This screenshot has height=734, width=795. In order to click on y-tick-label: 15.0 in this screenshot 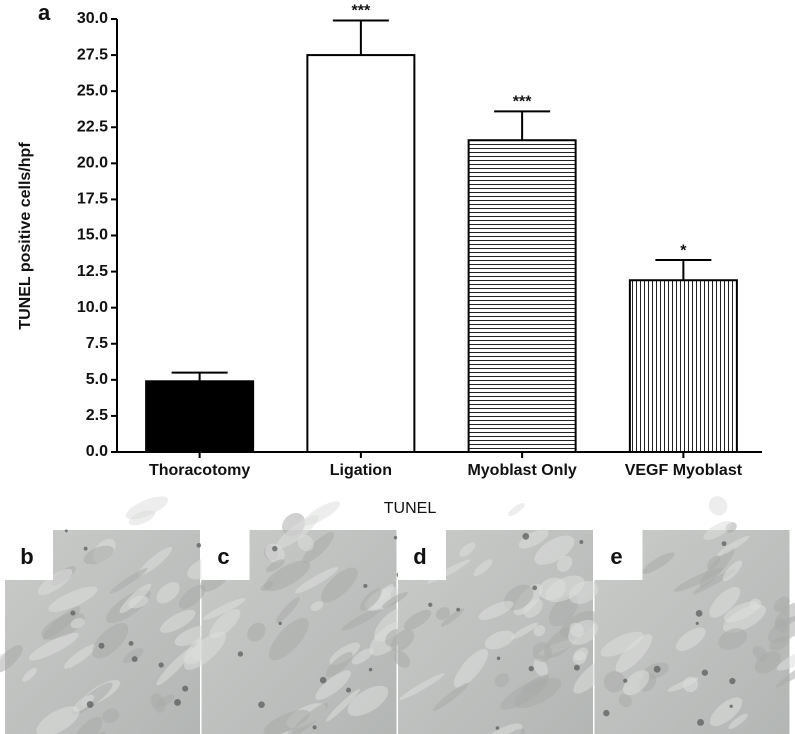, I will do `click(92, 235)`.